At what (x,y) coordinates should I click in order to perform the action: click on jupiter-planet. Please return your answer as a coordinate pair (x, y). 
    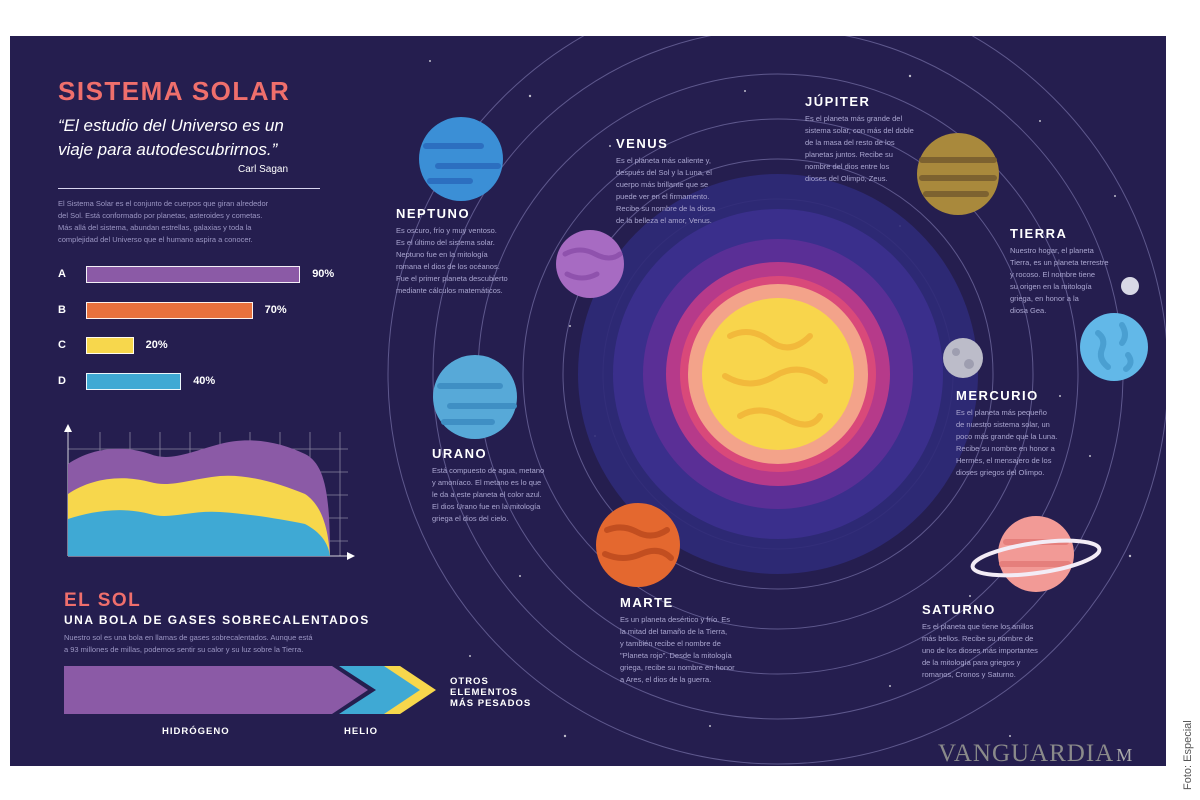
    Looking at the image, I should click on (958, 174).